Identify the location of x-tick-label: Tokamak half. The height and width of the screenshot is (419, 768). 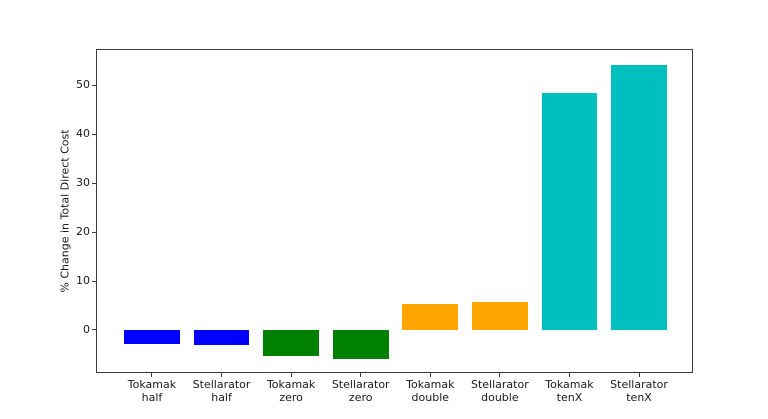
(152, 391).